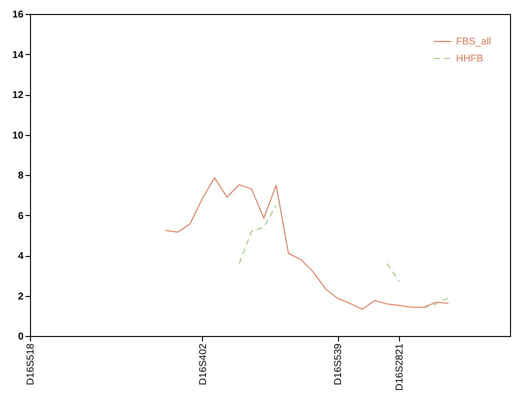 This screenshot has width=512, height=402. Describe the element at coordinates (21, 216) in the screenshot. I see `y-tick-label: 6` at that location.